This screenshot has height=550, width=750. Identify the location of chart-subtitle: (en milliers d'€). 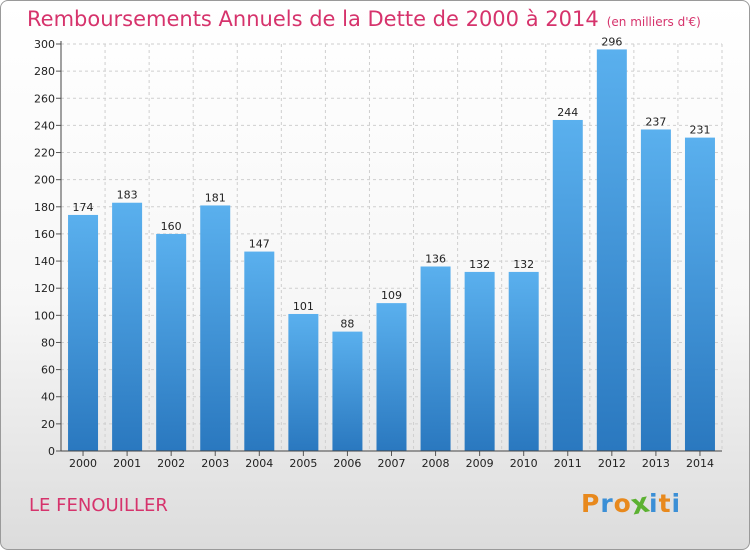
(653, 22).